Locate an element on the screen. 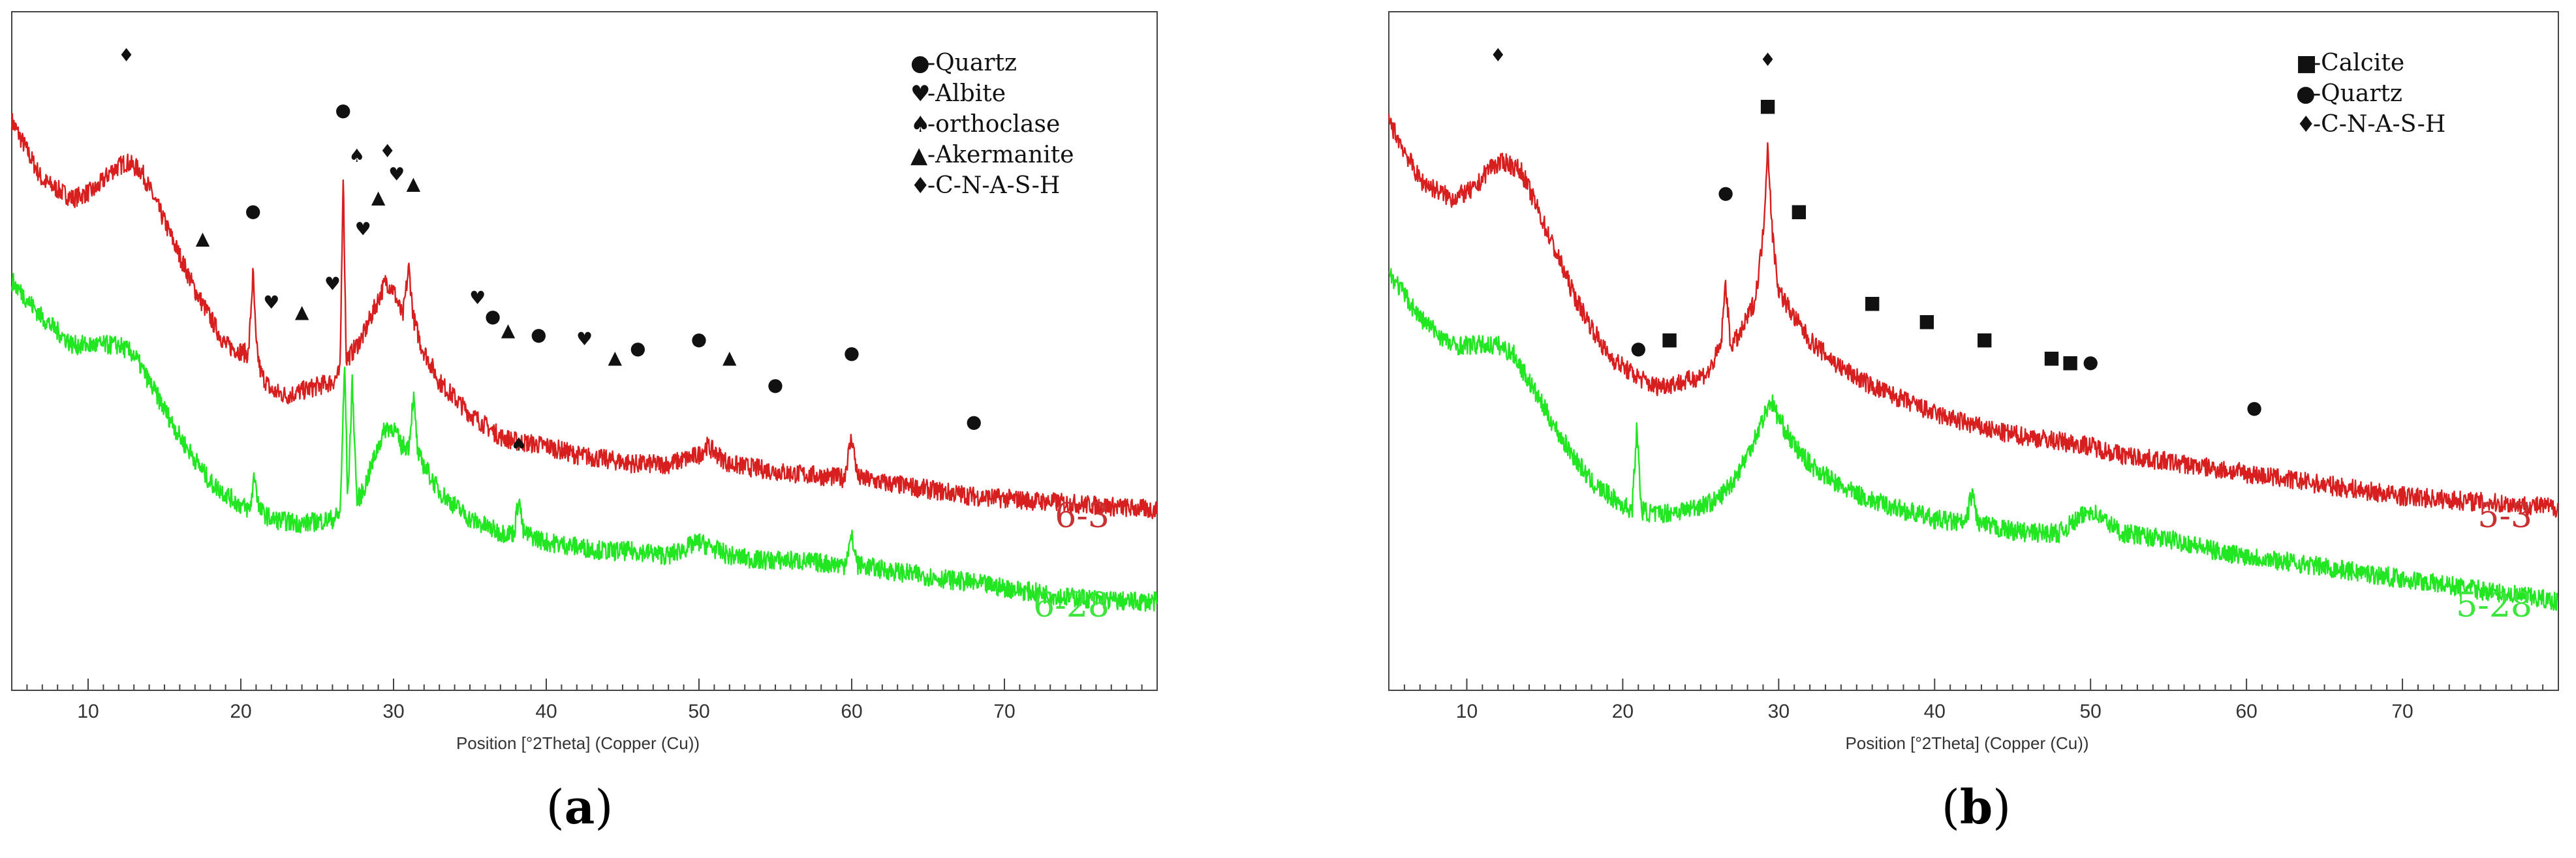 The width and height of the screenshot is (2576, 858). caption-letter: a is located at coordinates (580, 807).